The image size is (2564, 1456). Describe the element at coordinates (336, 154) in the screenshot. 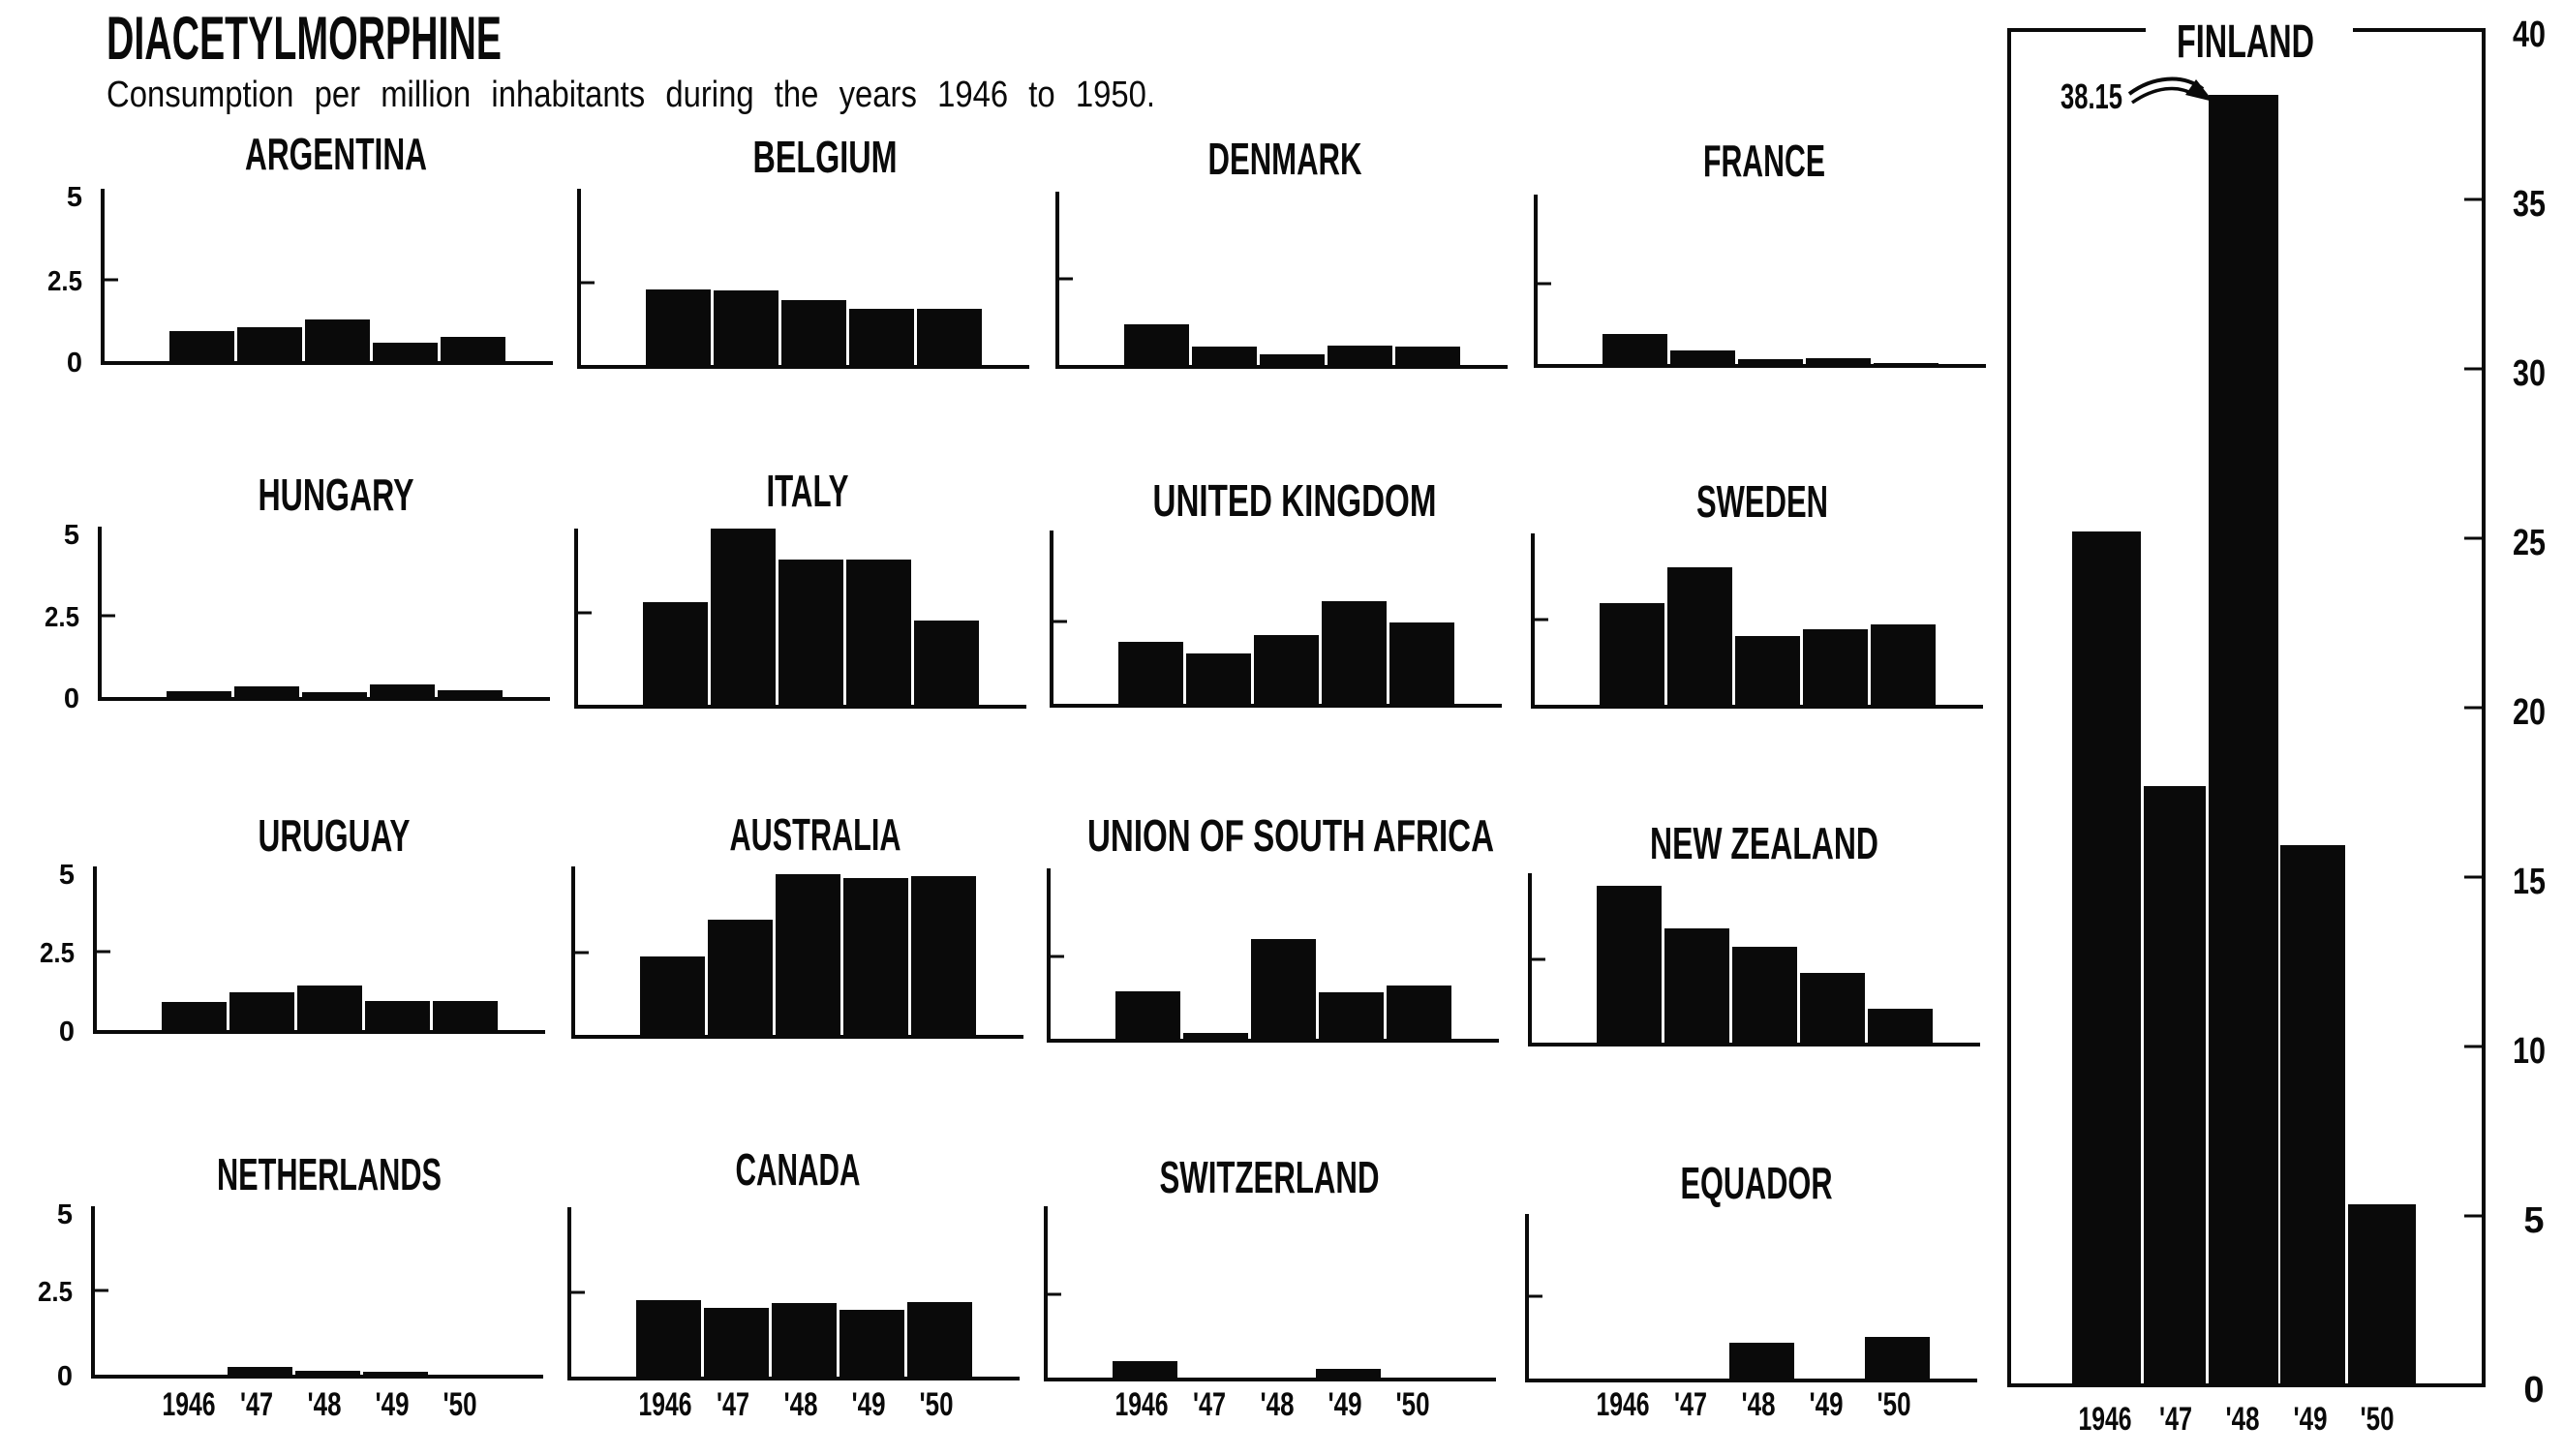

I see `svg-text: ARGENTINA` at that location.